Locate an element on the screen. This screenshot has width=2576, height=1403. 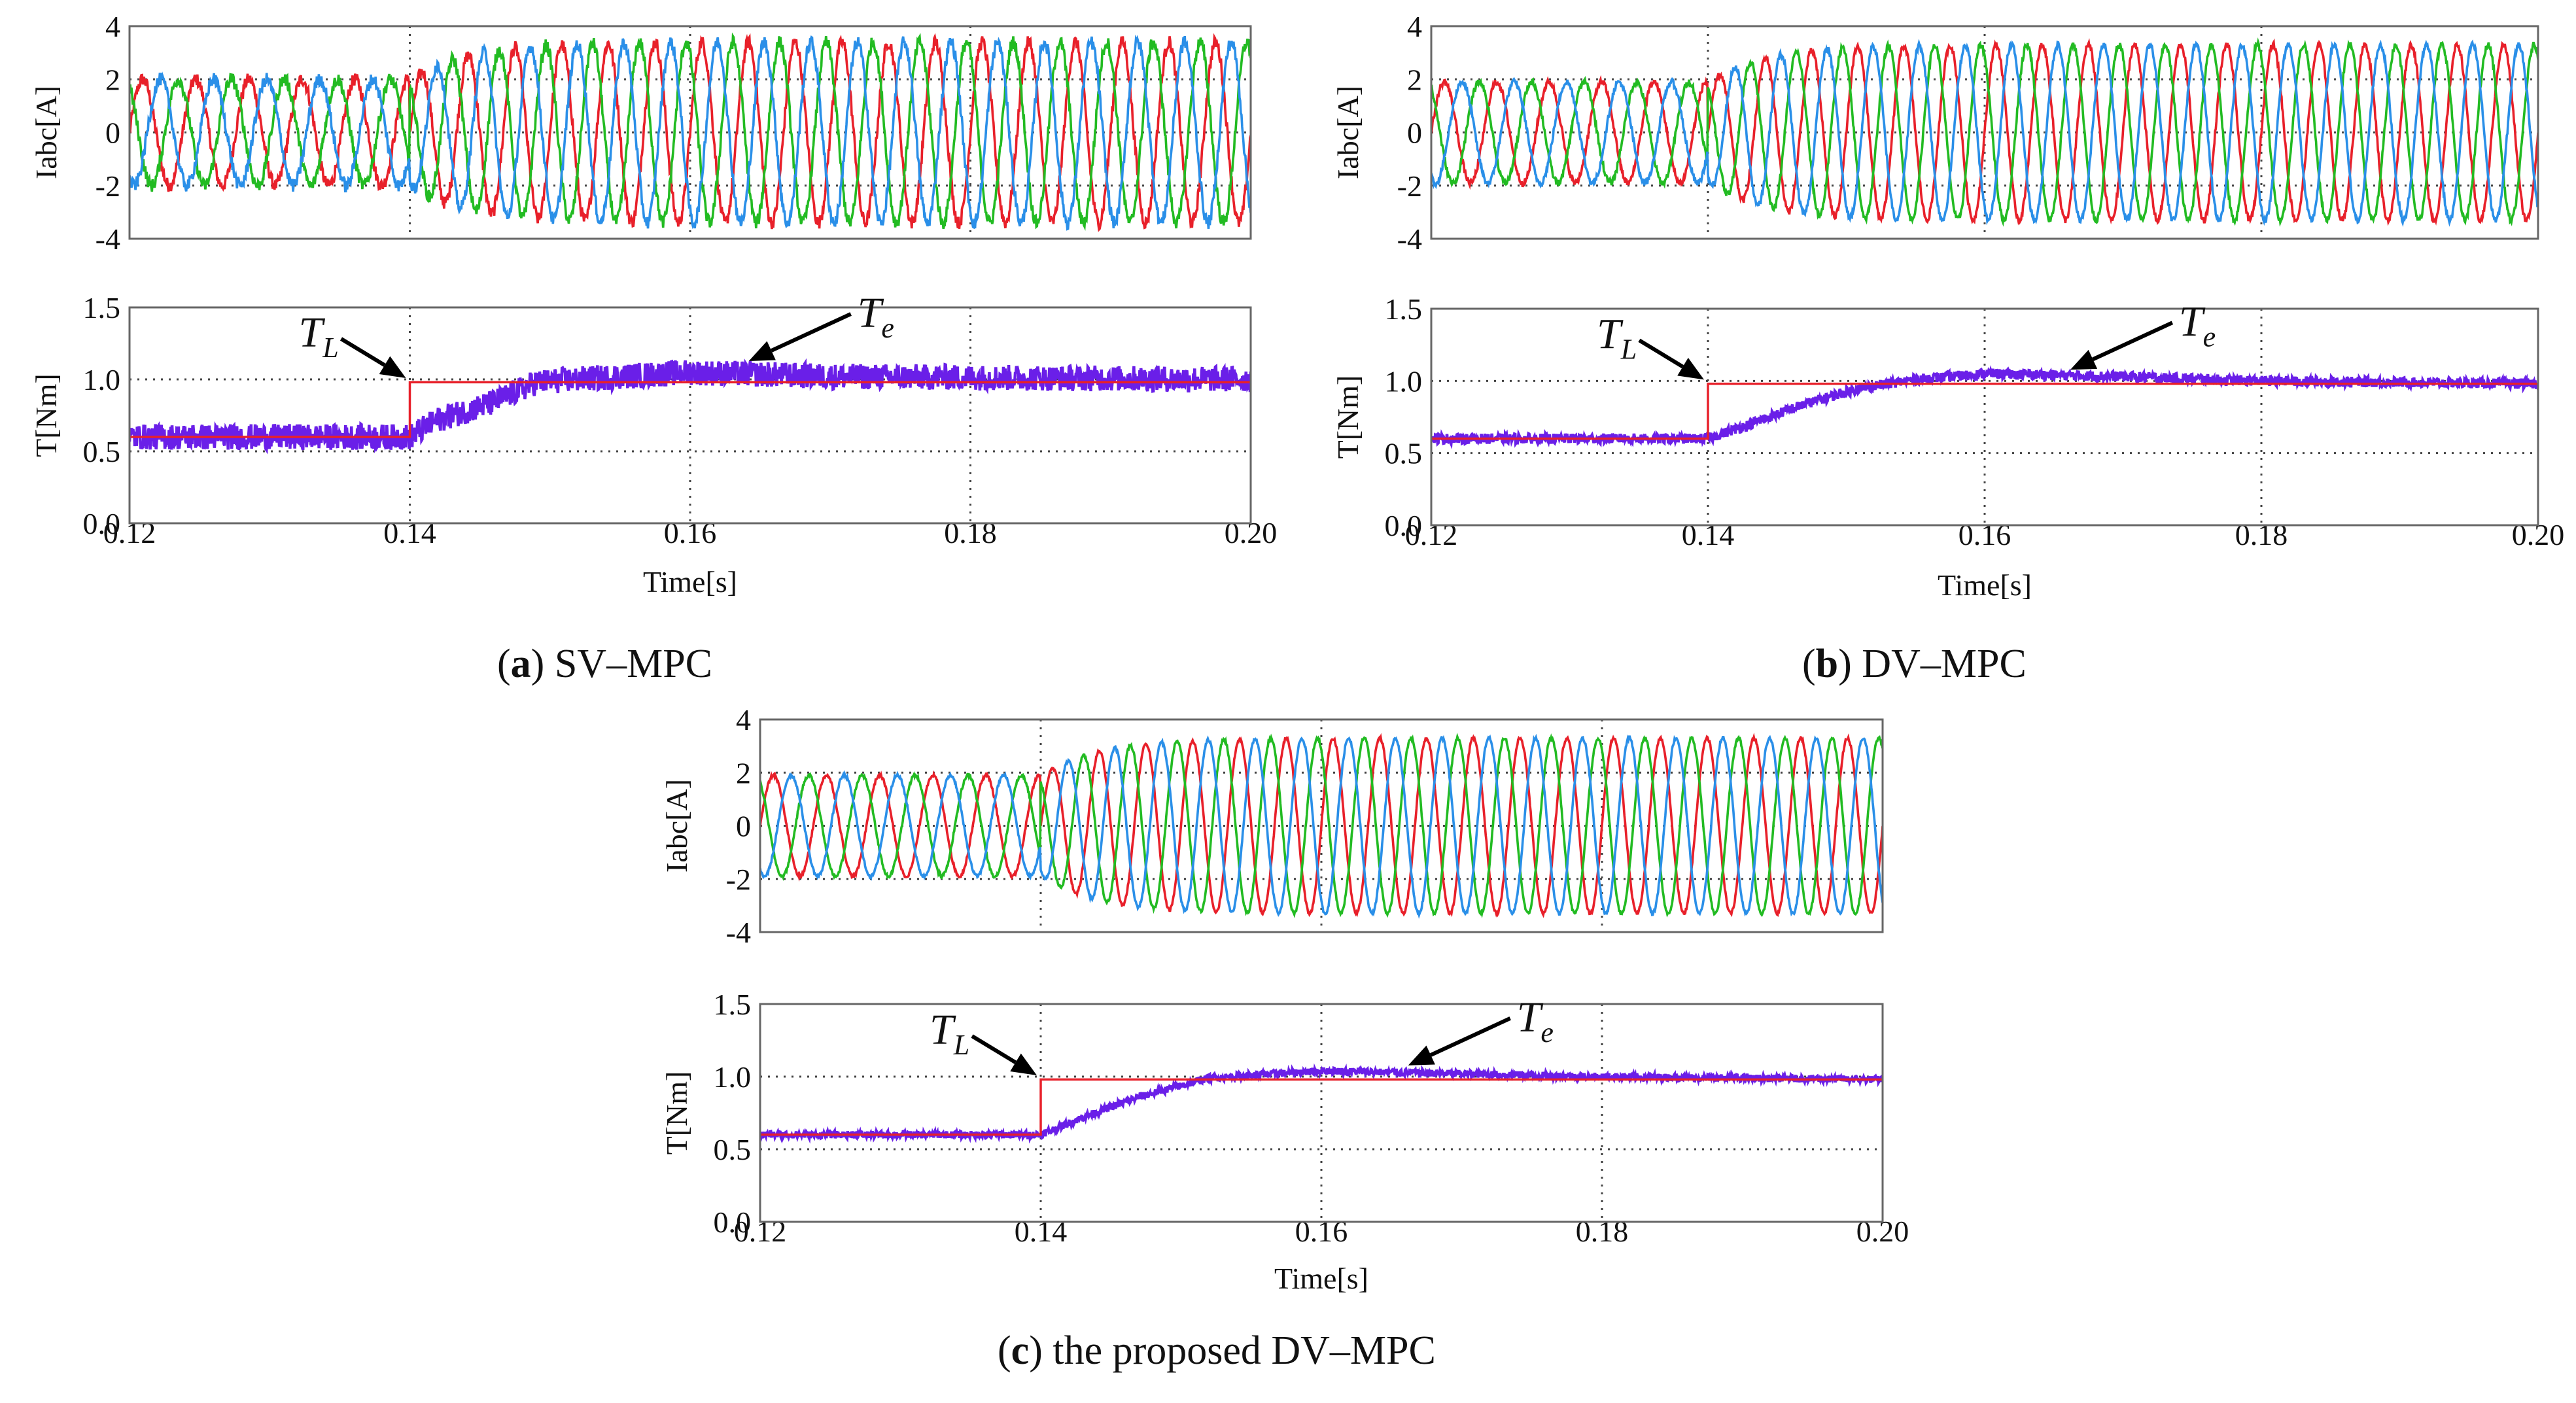
panel-c-current-ytick-2: 0 is located at coordinates (743, 826).